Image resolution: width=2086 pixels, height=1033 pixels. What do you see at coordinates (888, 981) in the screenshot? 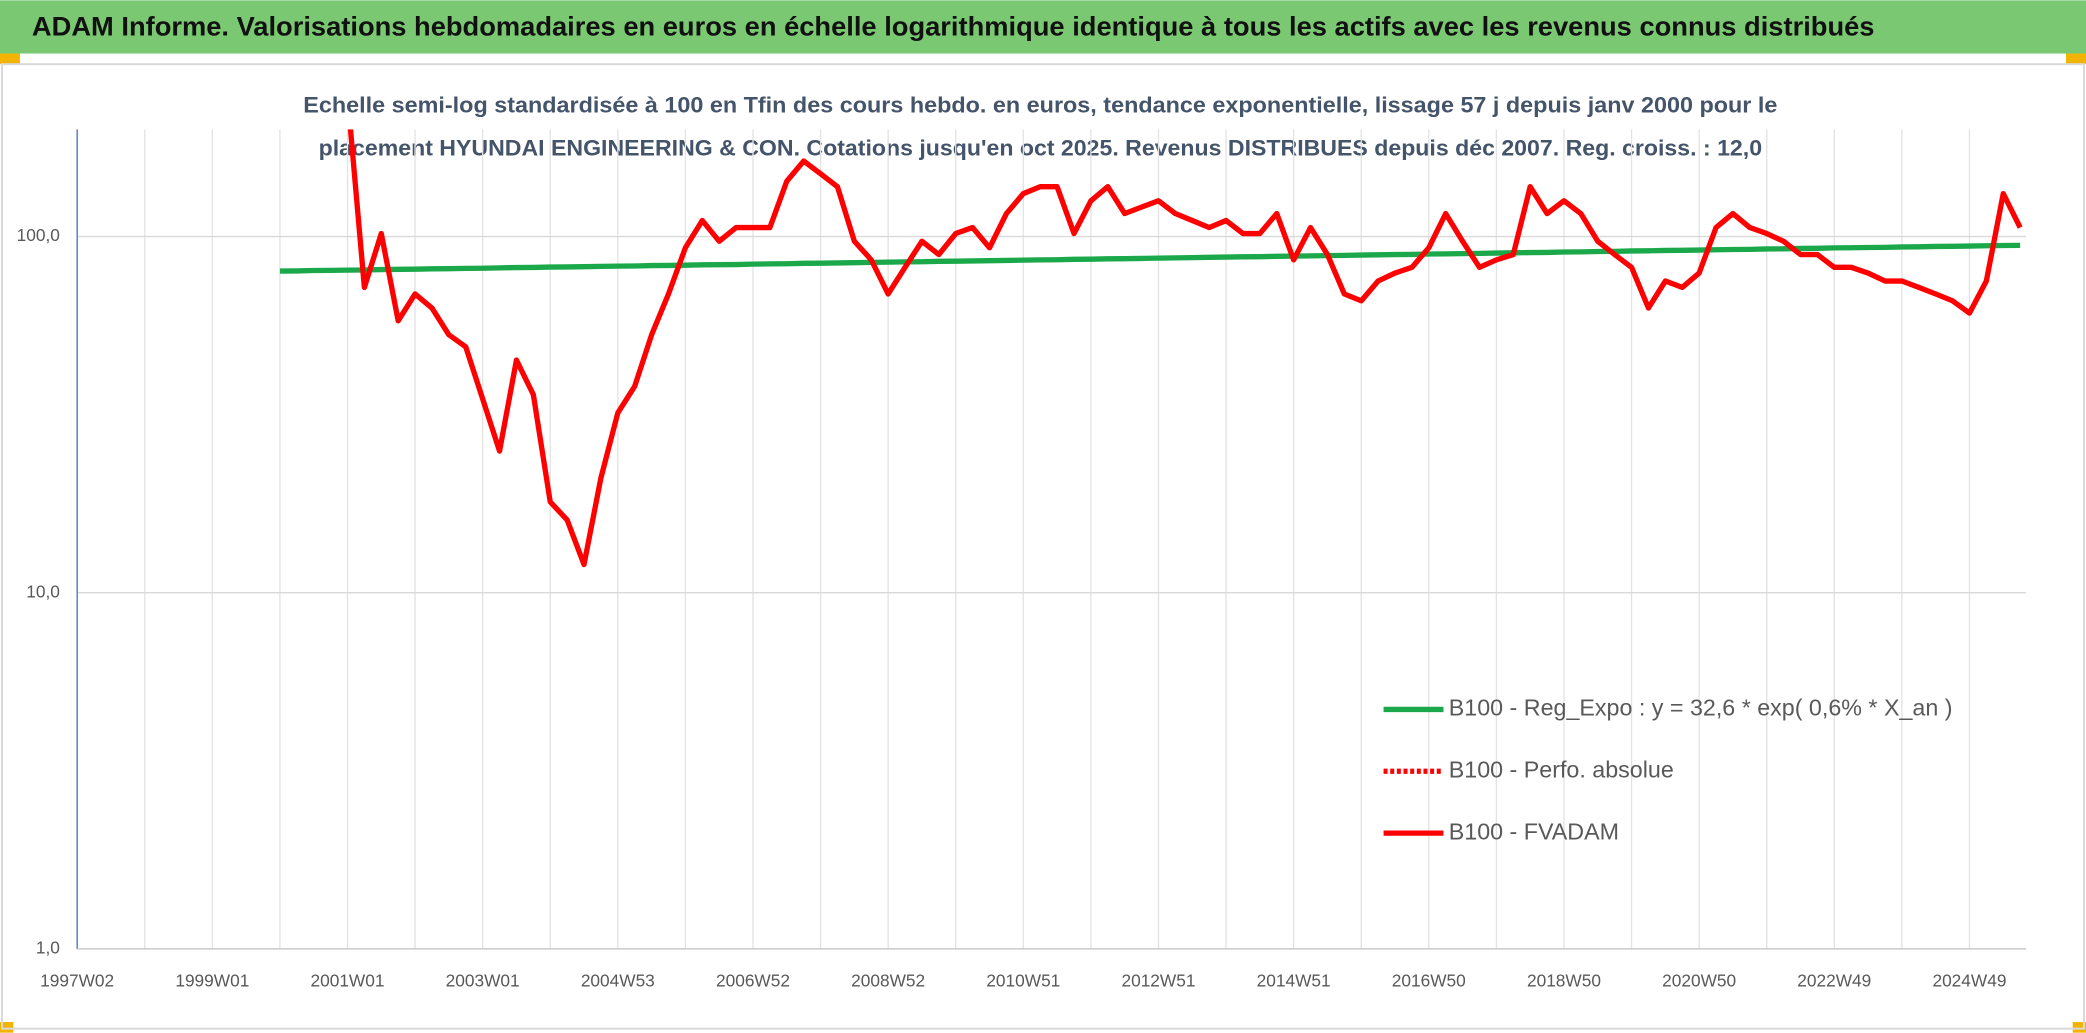
I see `x-tick-label: 2008W52` at bounding box center [888, 981].